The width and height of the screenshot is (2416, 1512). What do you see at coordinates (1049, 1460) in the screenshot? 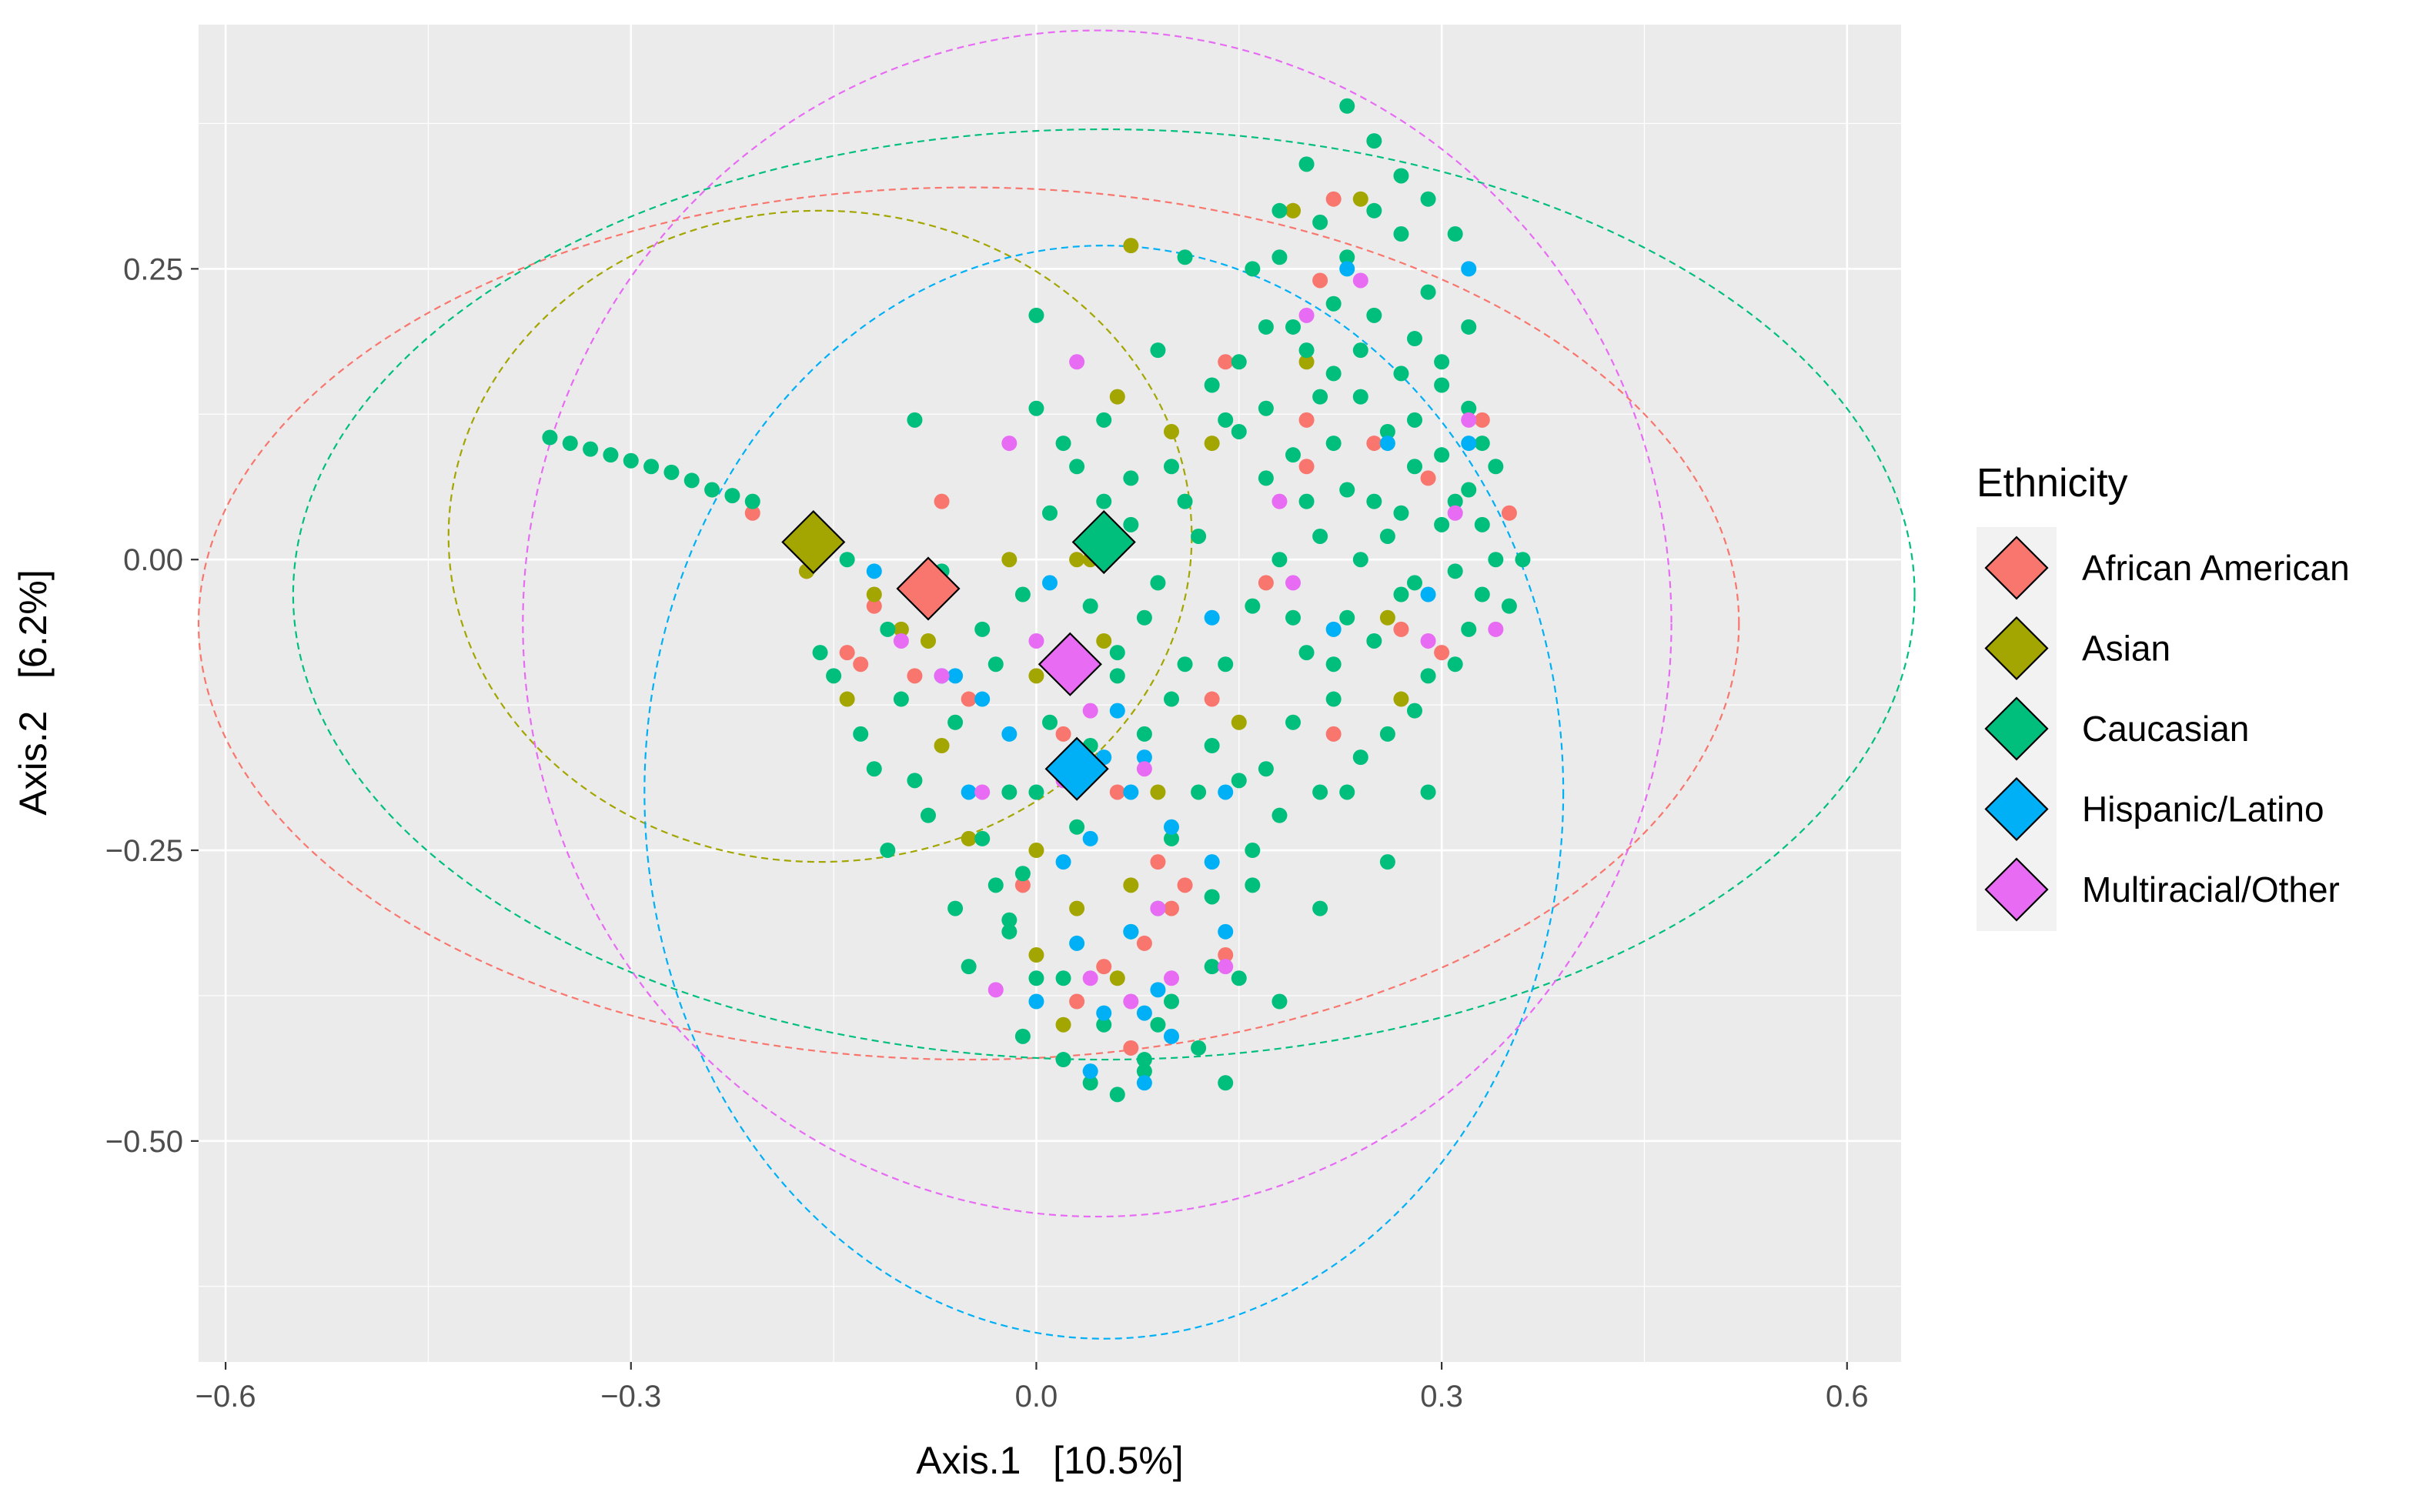
I see `x-axis-title: Axis.1 [10.5%]` at bounding box center [1049, 1460].